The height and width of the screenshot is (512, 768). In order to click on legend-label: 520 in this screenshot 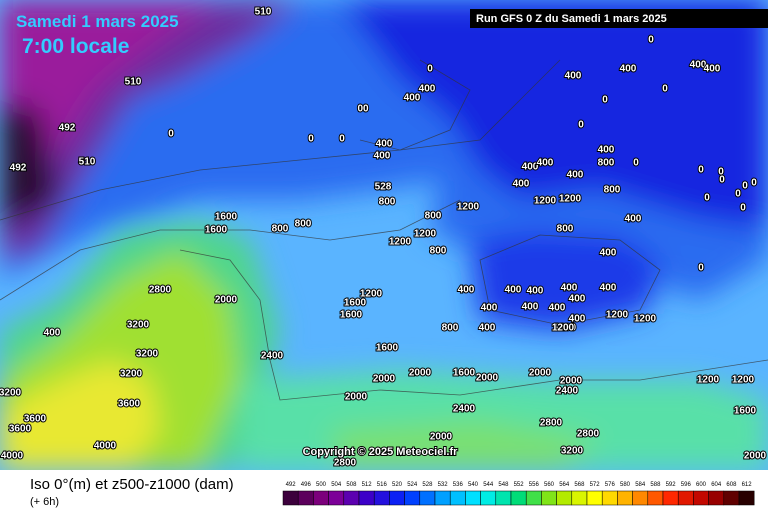, I will do `click(397, 485)`.